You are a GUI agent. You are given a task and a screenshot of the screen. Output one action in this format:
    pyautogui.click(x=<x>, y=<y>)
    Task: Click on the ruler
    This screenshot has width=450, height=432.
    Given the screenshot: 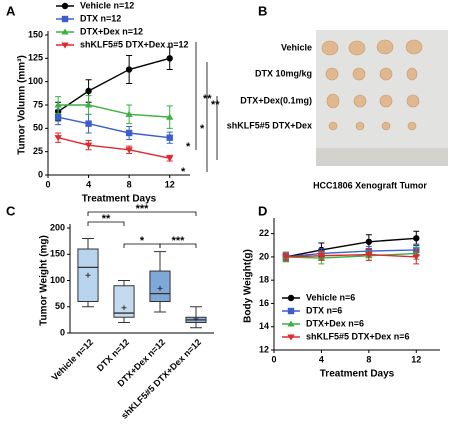 What is the action you would take?
    pyautogui.click(x=382, y=157)
    